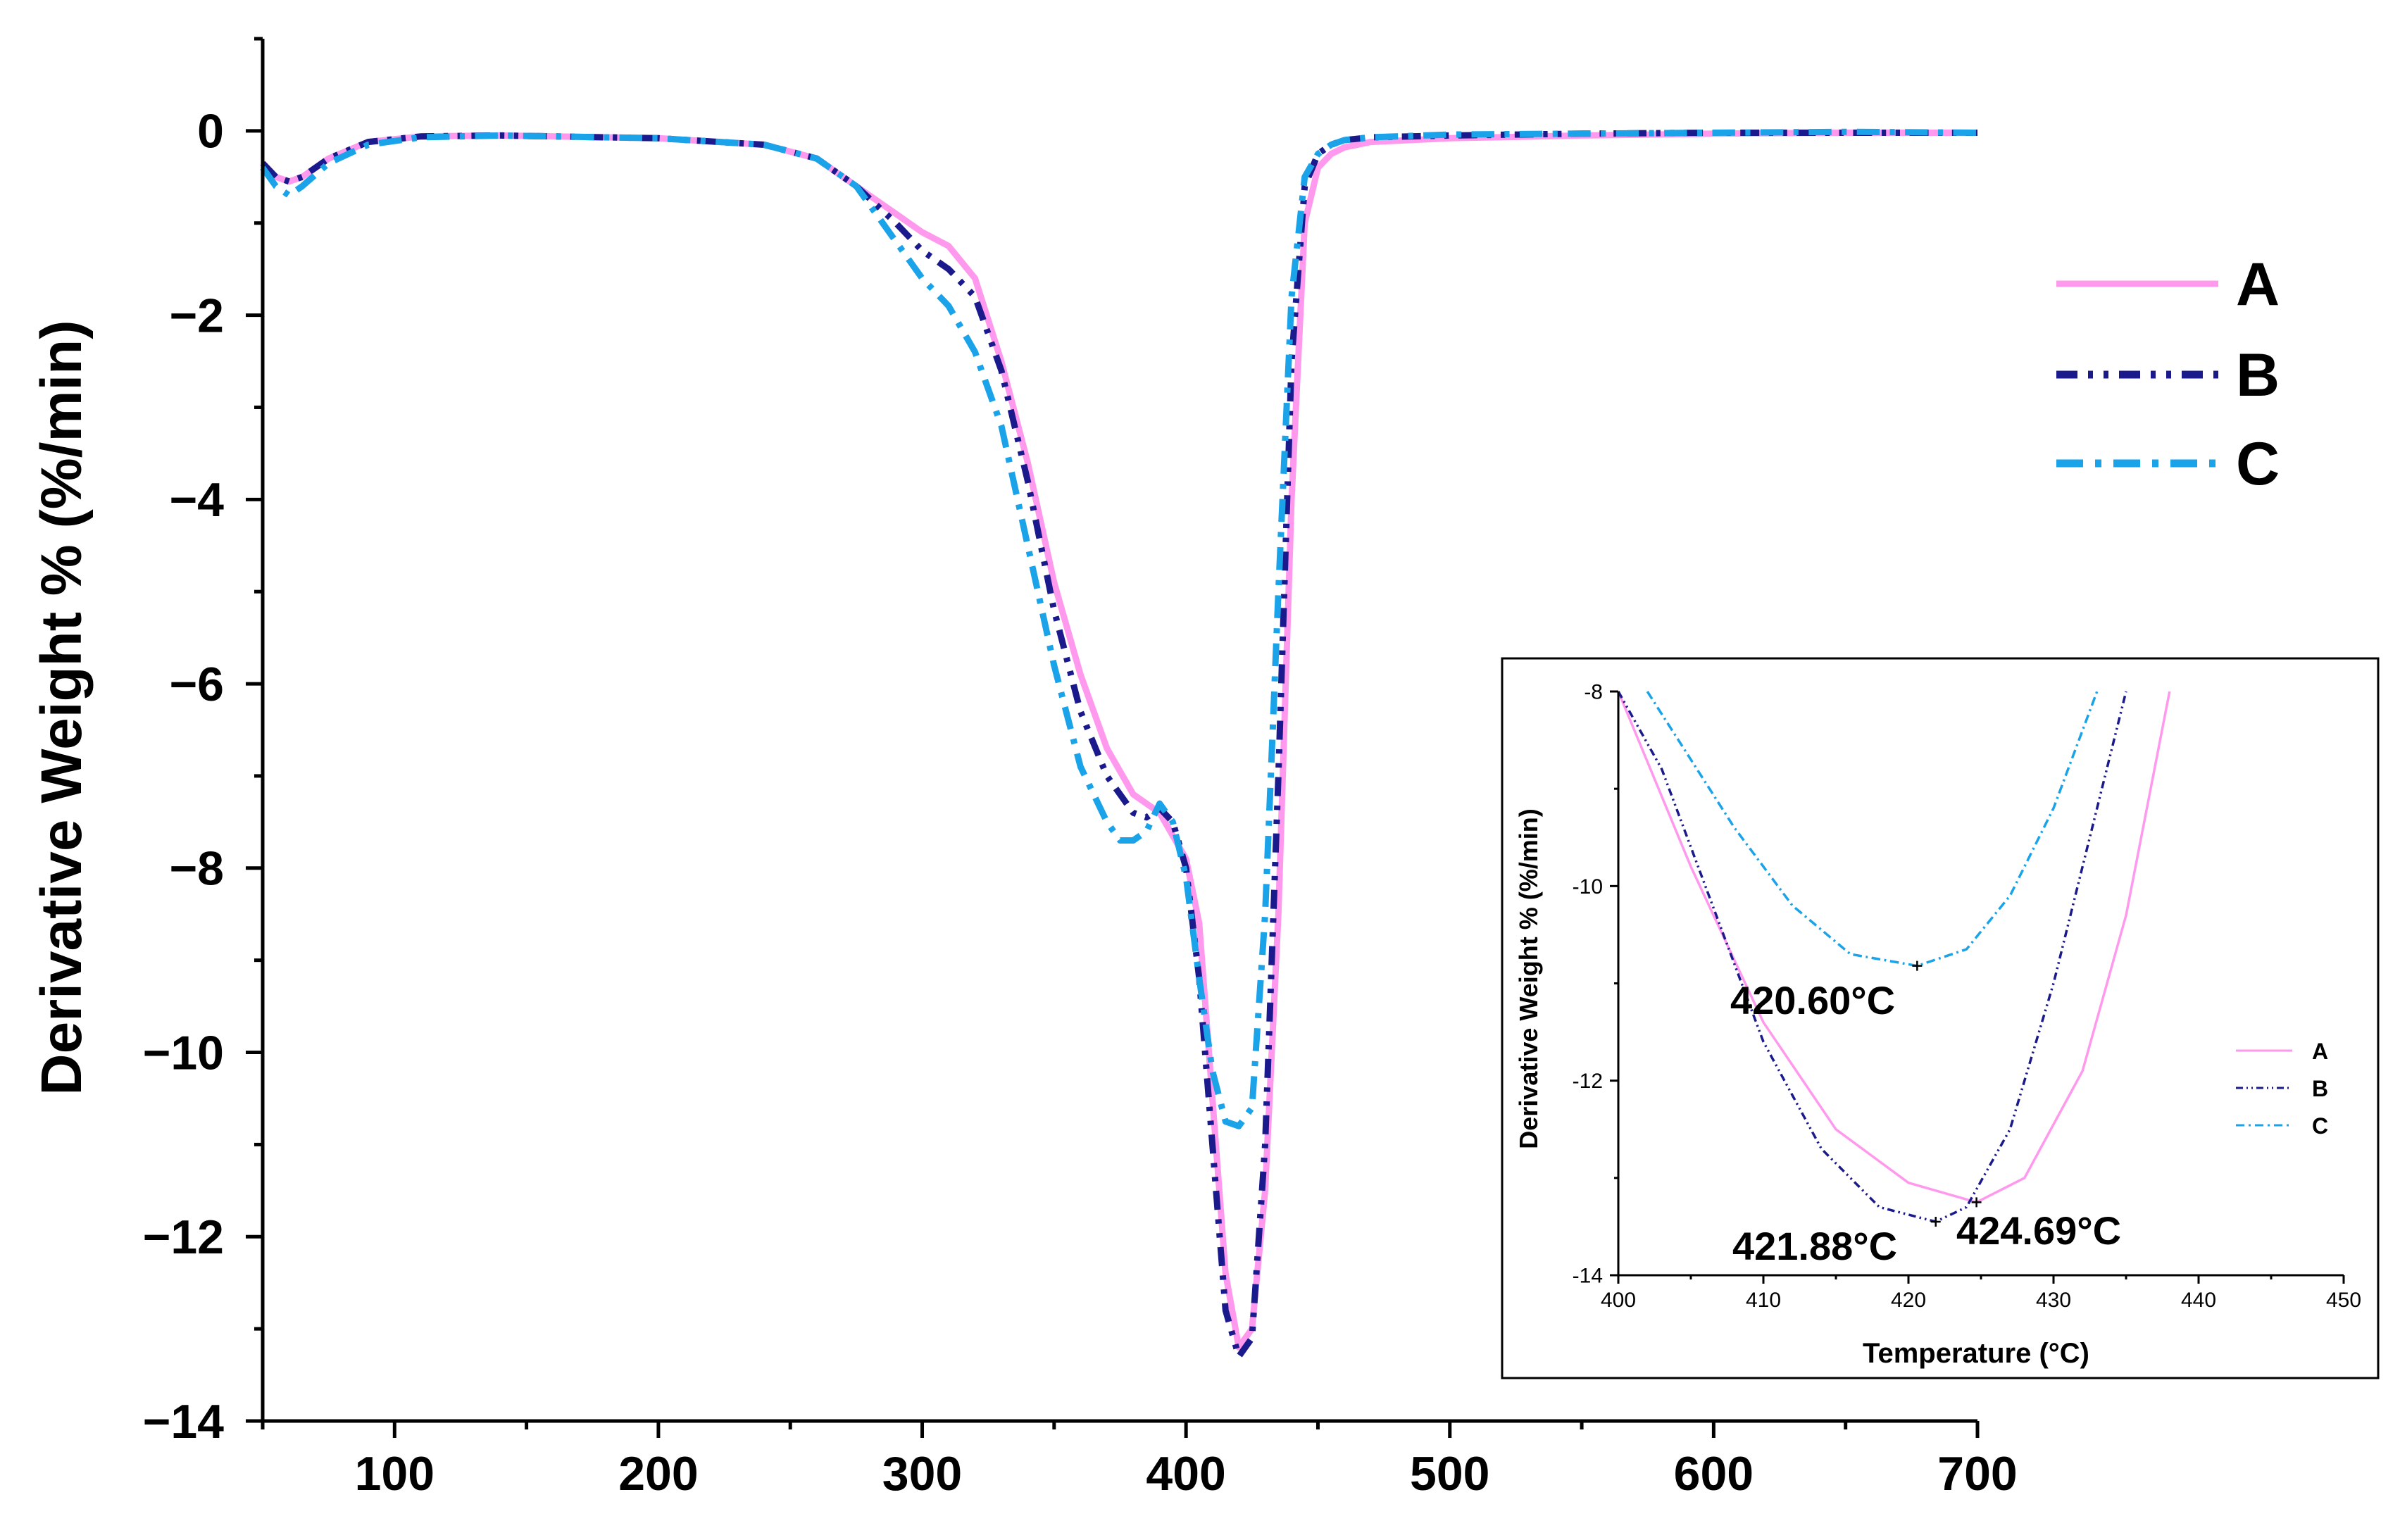 Image resolution: width=2400 pixels, height=1540 pixels. Describe the element at coordinates (196, 869) in the screenshot. I see `main-y-tick-label: −8` at that location.